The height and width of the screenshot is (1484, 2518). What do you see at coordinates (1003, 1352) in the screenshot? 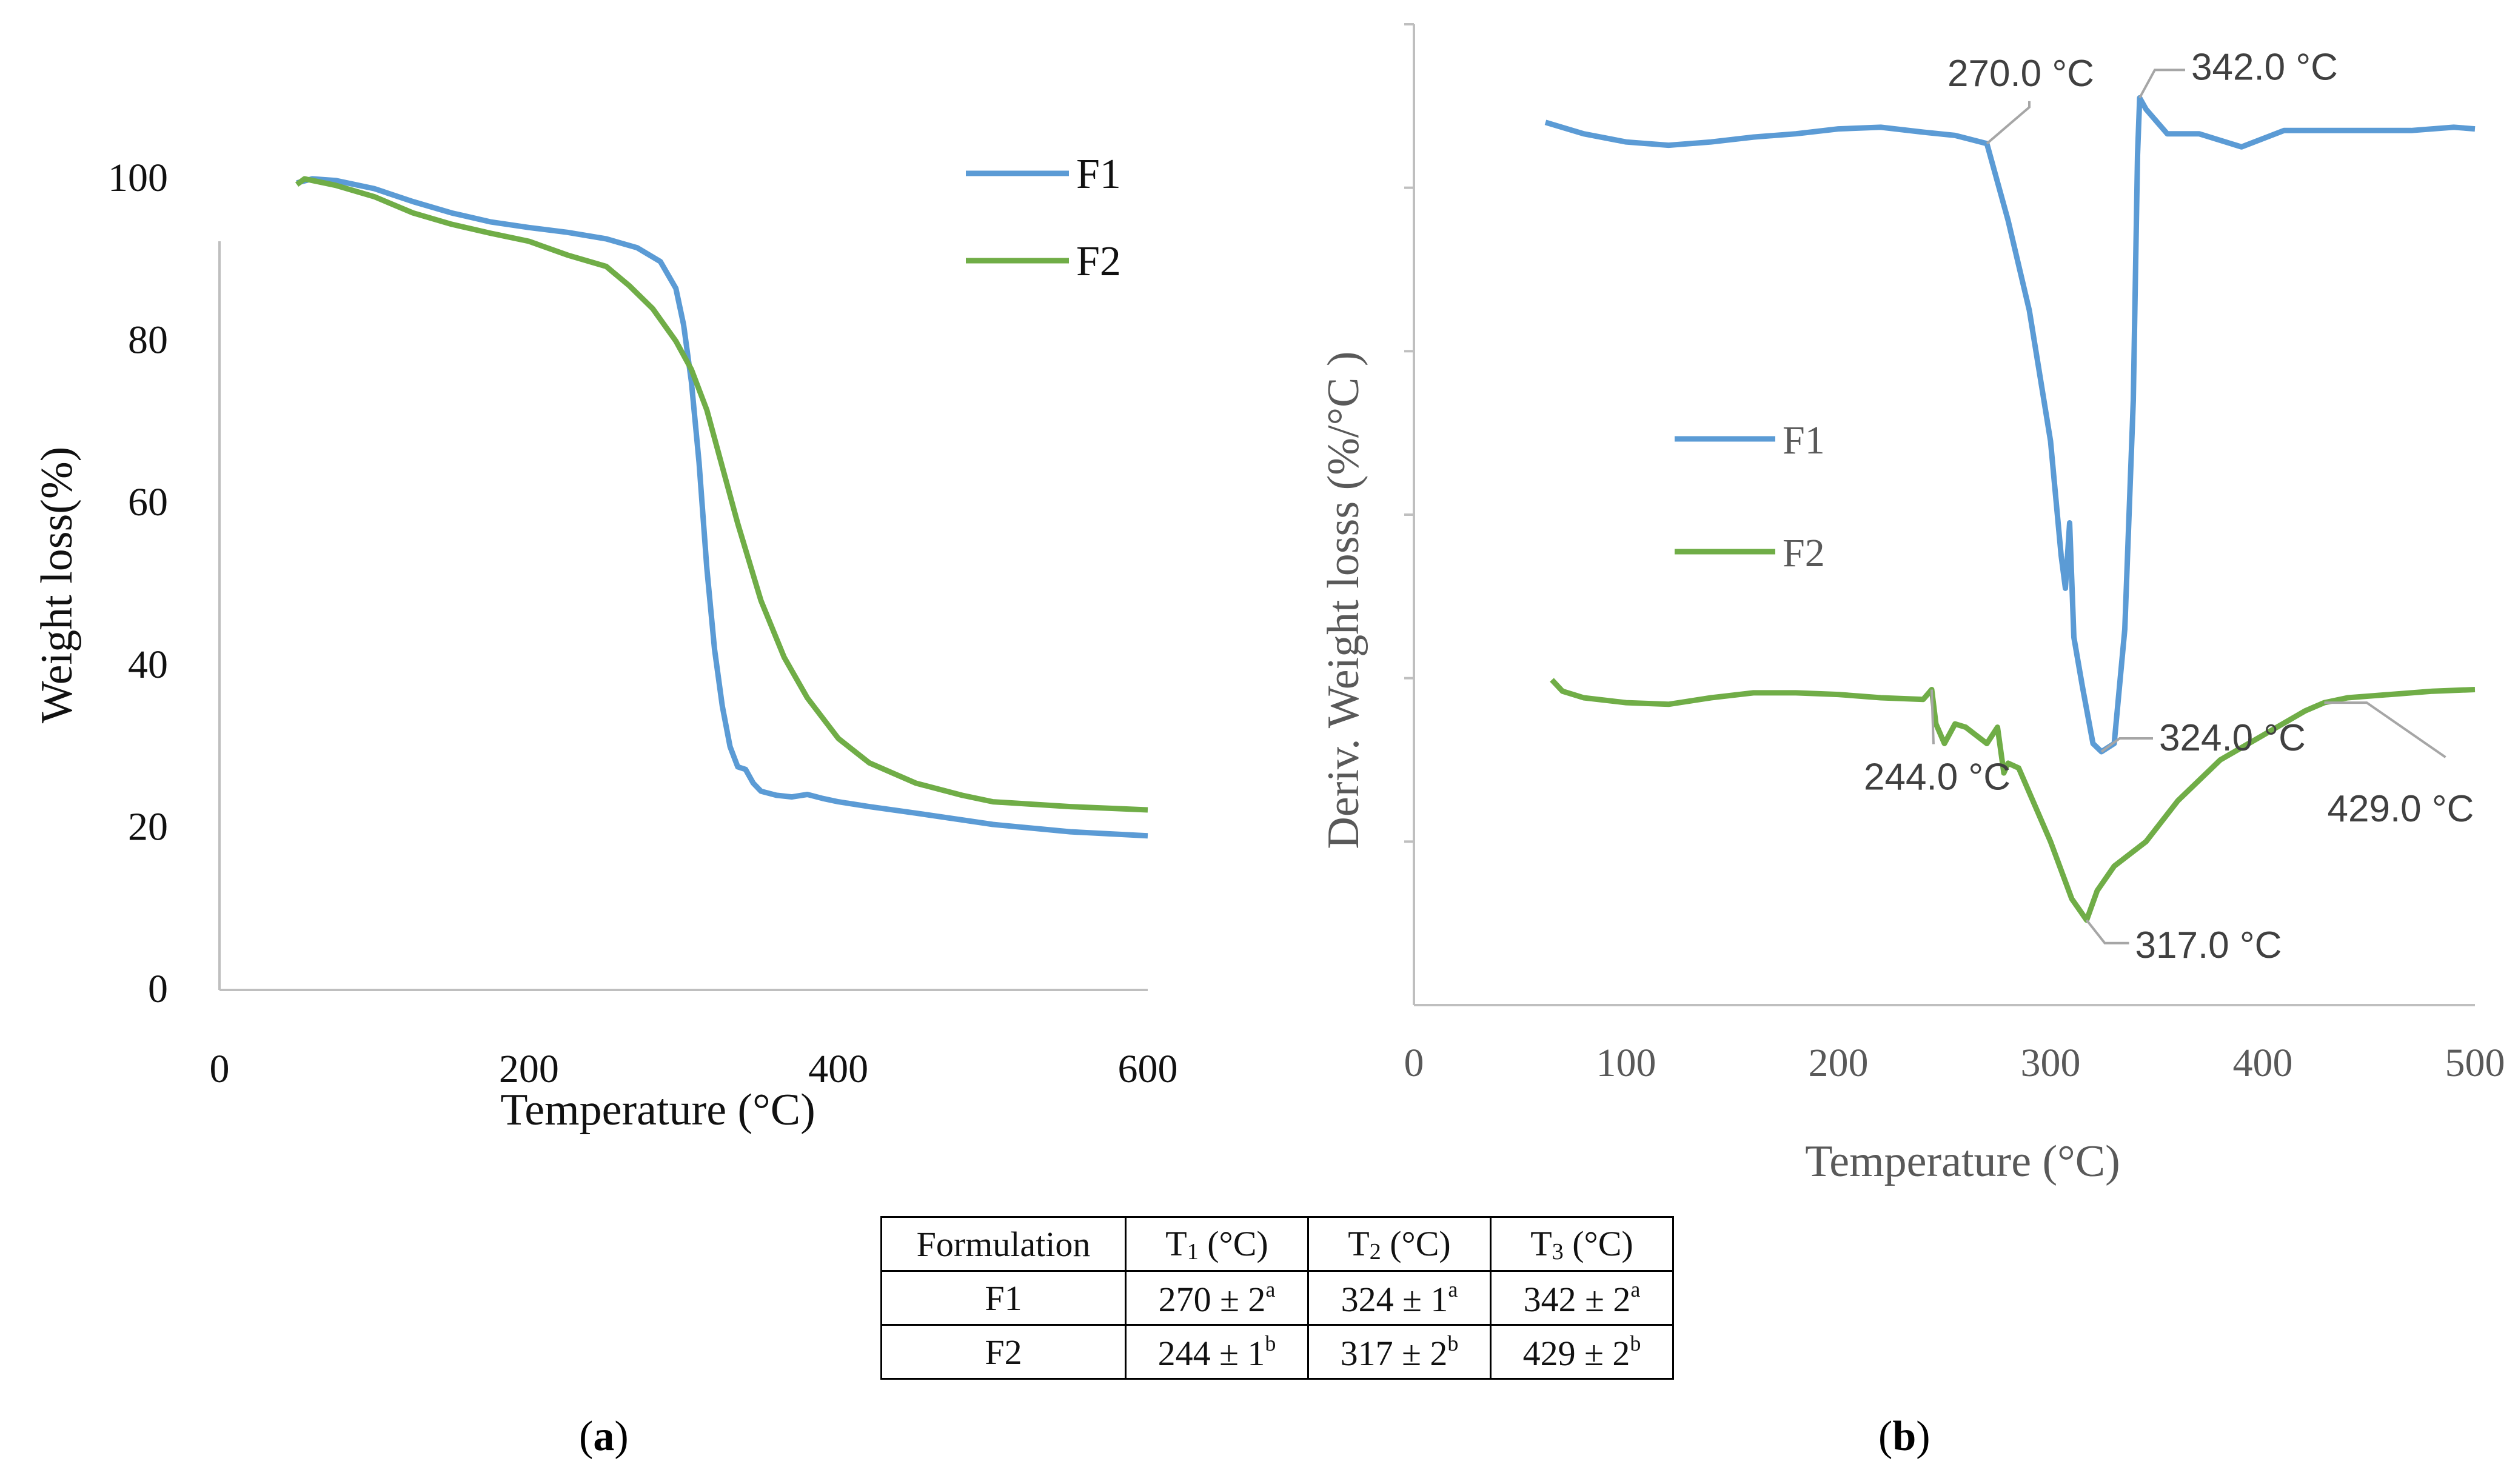
I see `formulation-cell: F2` at bounding box center [1003, 1352].